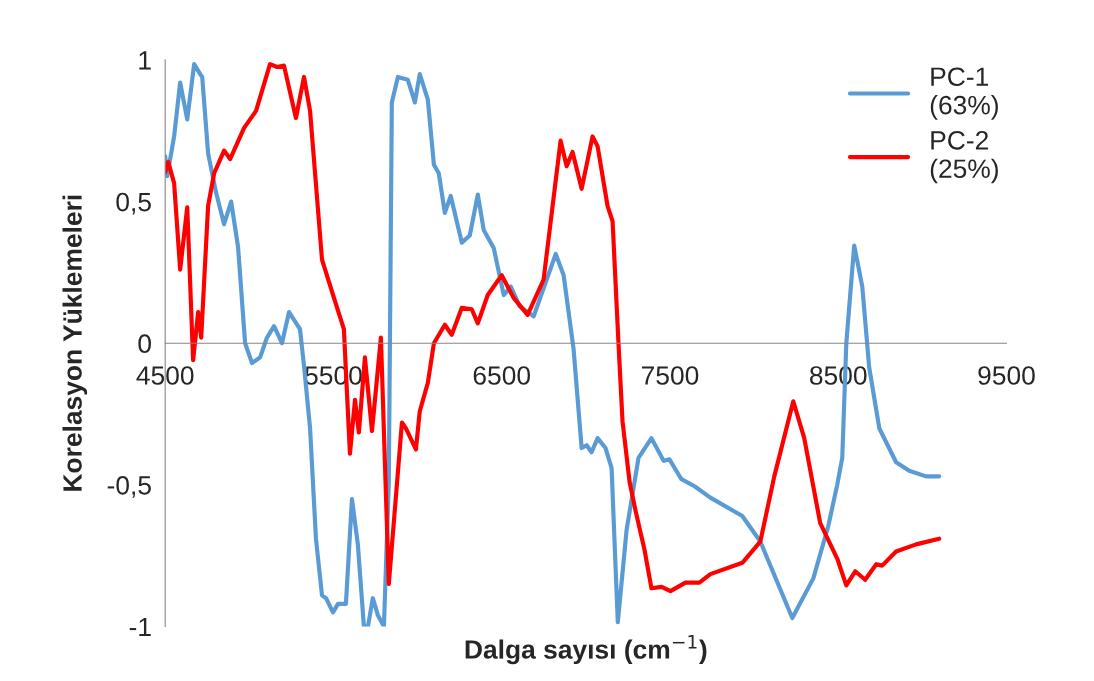  Describe the element at coordinates (144, 344) in the screenshot. I see `y-tick-label: 0` at that location.